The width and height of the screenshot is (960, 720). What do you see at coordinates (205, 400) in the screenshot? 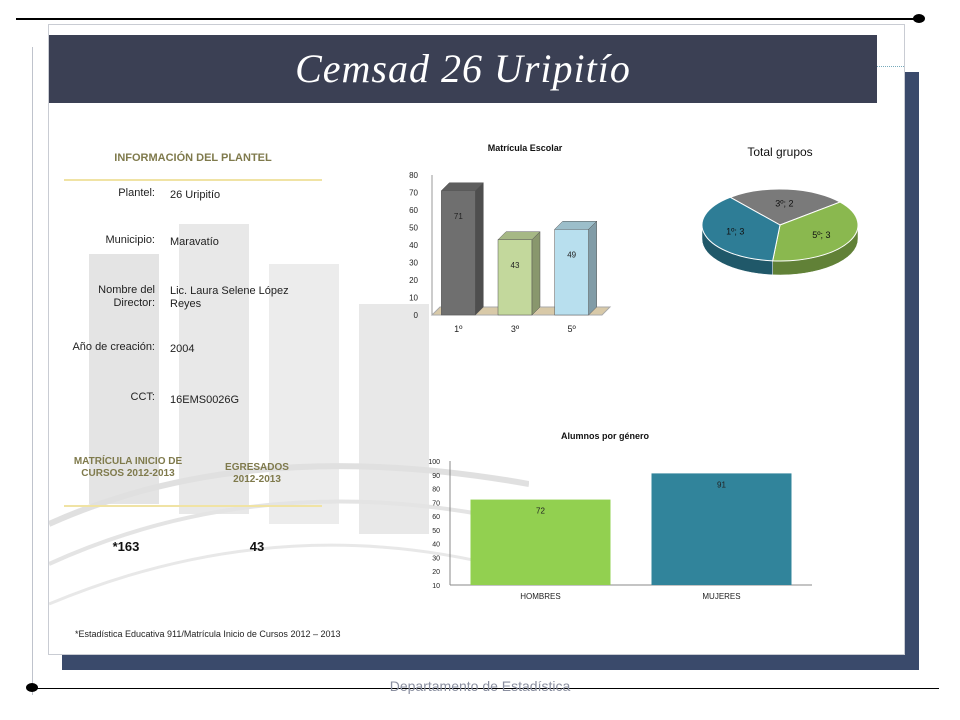
I see `info-value-cct: 16EMS0026G` at bounding box center [205, 400].